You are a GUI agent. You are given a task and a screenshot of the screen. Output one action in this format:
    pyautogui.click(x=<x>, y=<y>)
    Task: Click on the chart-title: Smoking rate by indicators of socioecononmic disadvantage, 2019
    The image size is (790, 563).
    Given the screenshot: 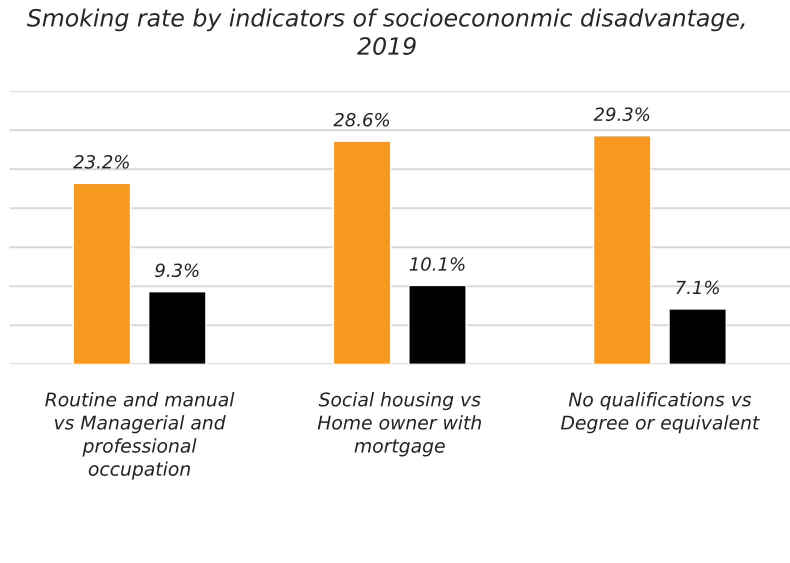 What is the action you would take?
    pyautogui.click(x=385, y=31)
    